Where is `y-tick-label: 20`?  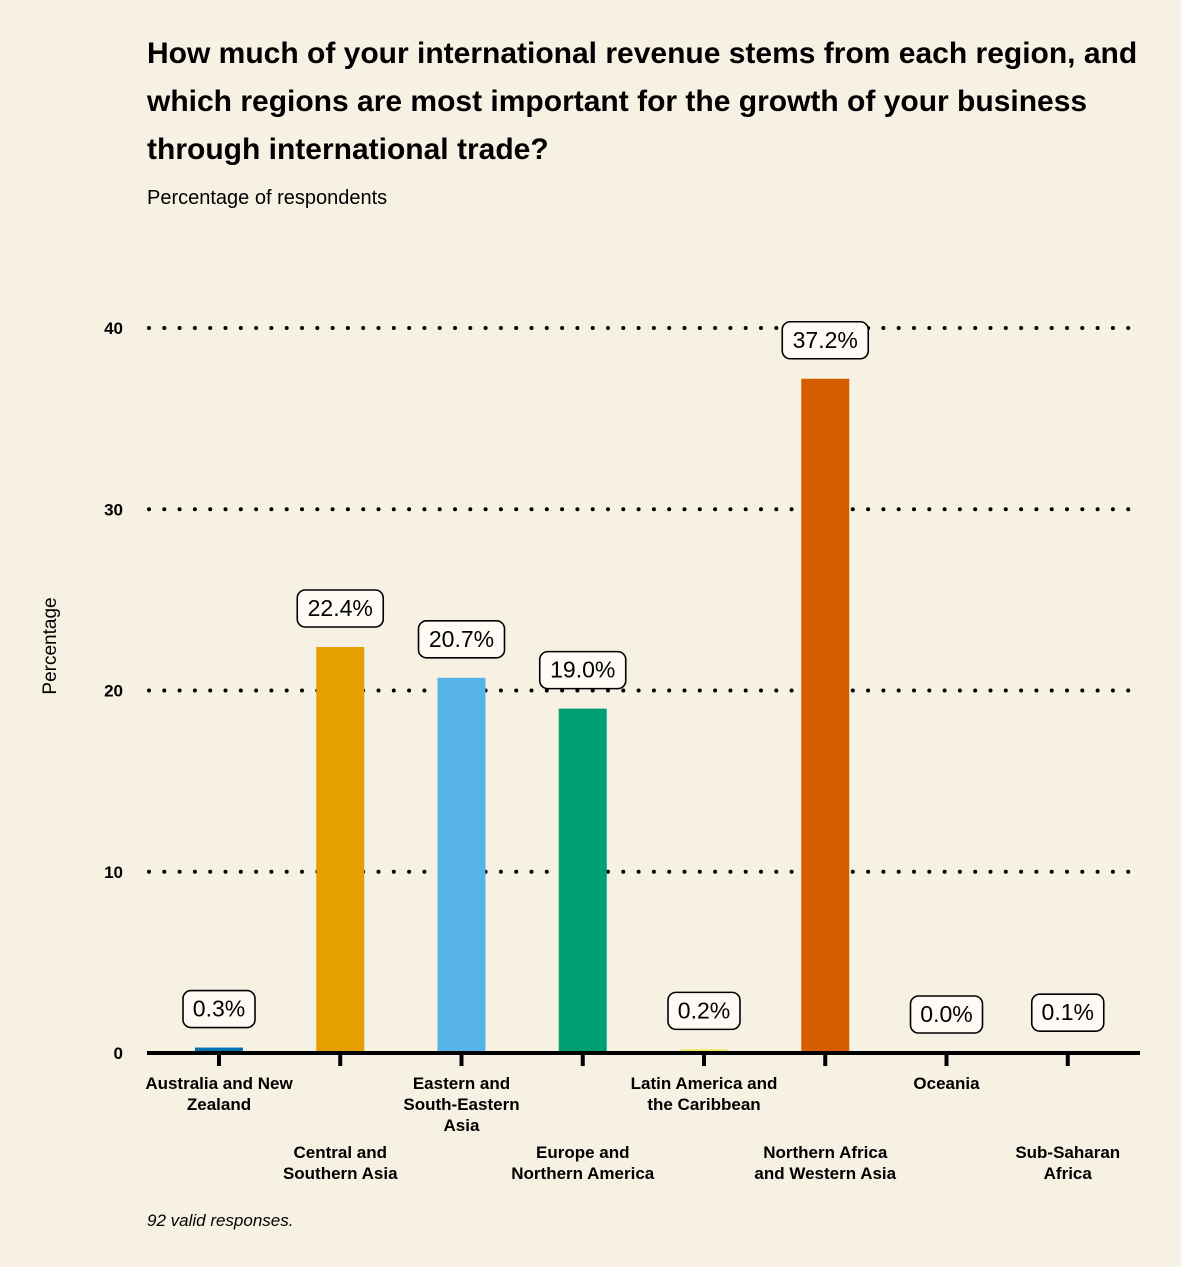
y-tick-label: 20 is located at coordinates (113, 691).